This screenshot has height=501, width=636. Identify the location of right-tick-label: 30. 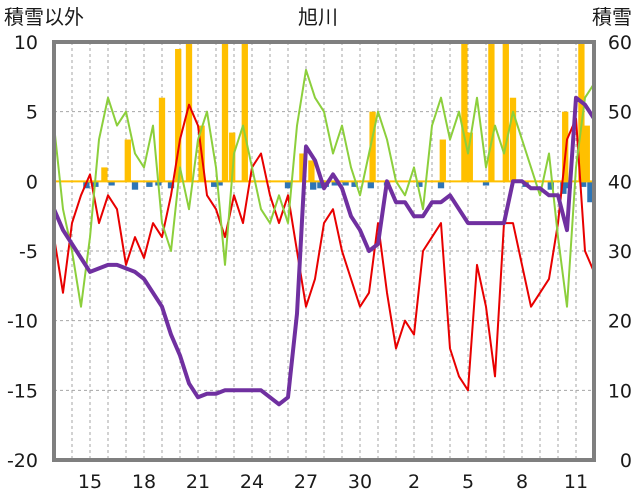
(620, 252).